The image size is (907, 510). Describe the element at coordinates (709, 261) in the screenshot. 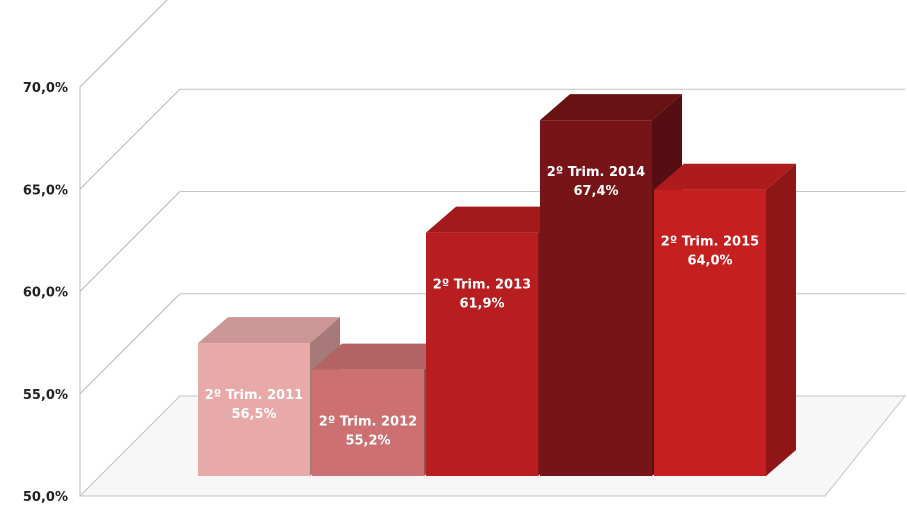

I see `bar-value-label: 64,0%` at that location.